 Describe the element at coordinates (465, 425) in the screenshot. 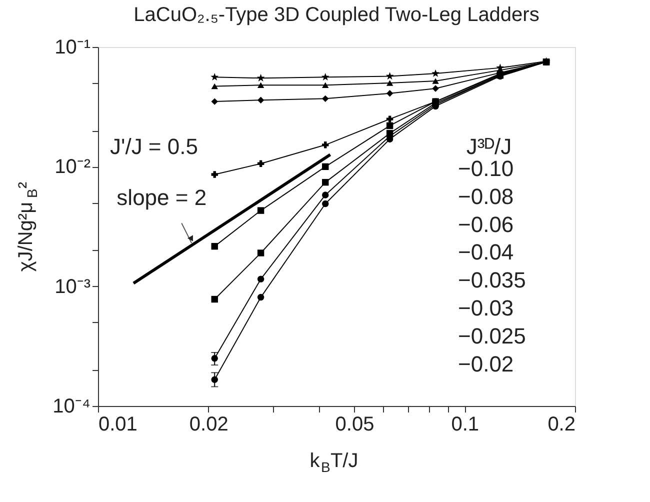

I see `x-tick-label: 0.1` at that location.